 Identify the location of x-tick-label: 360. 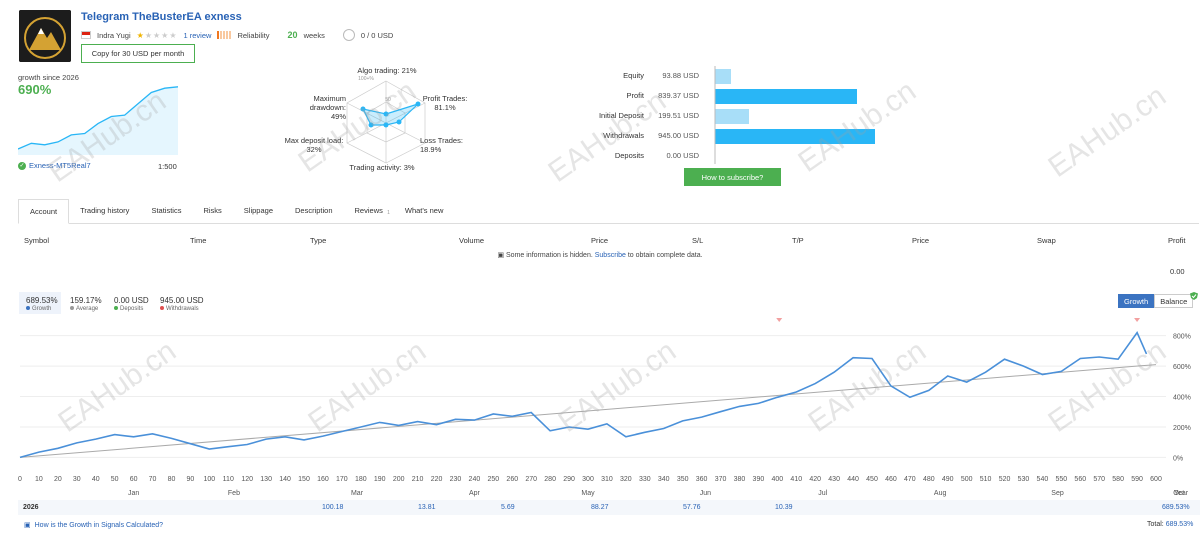
(702, 479).